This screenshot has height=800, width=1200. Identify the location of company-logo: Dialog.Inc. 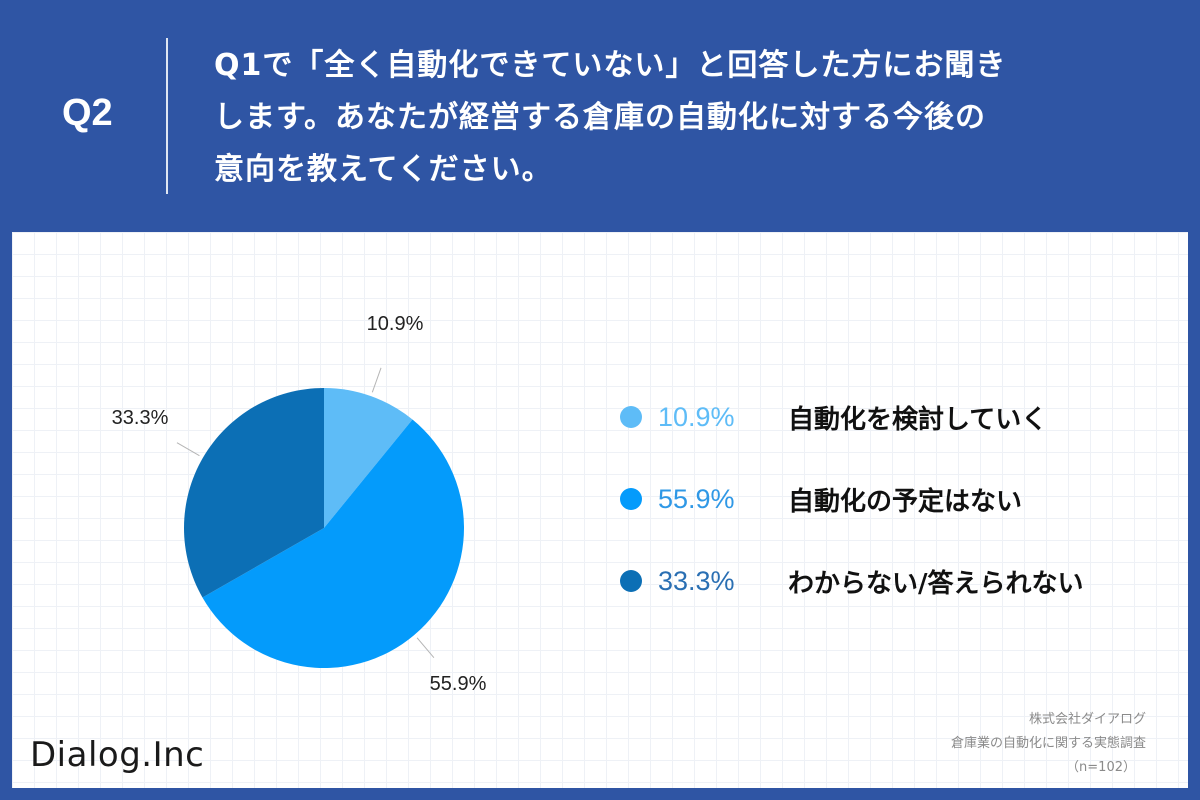
(117, 755).